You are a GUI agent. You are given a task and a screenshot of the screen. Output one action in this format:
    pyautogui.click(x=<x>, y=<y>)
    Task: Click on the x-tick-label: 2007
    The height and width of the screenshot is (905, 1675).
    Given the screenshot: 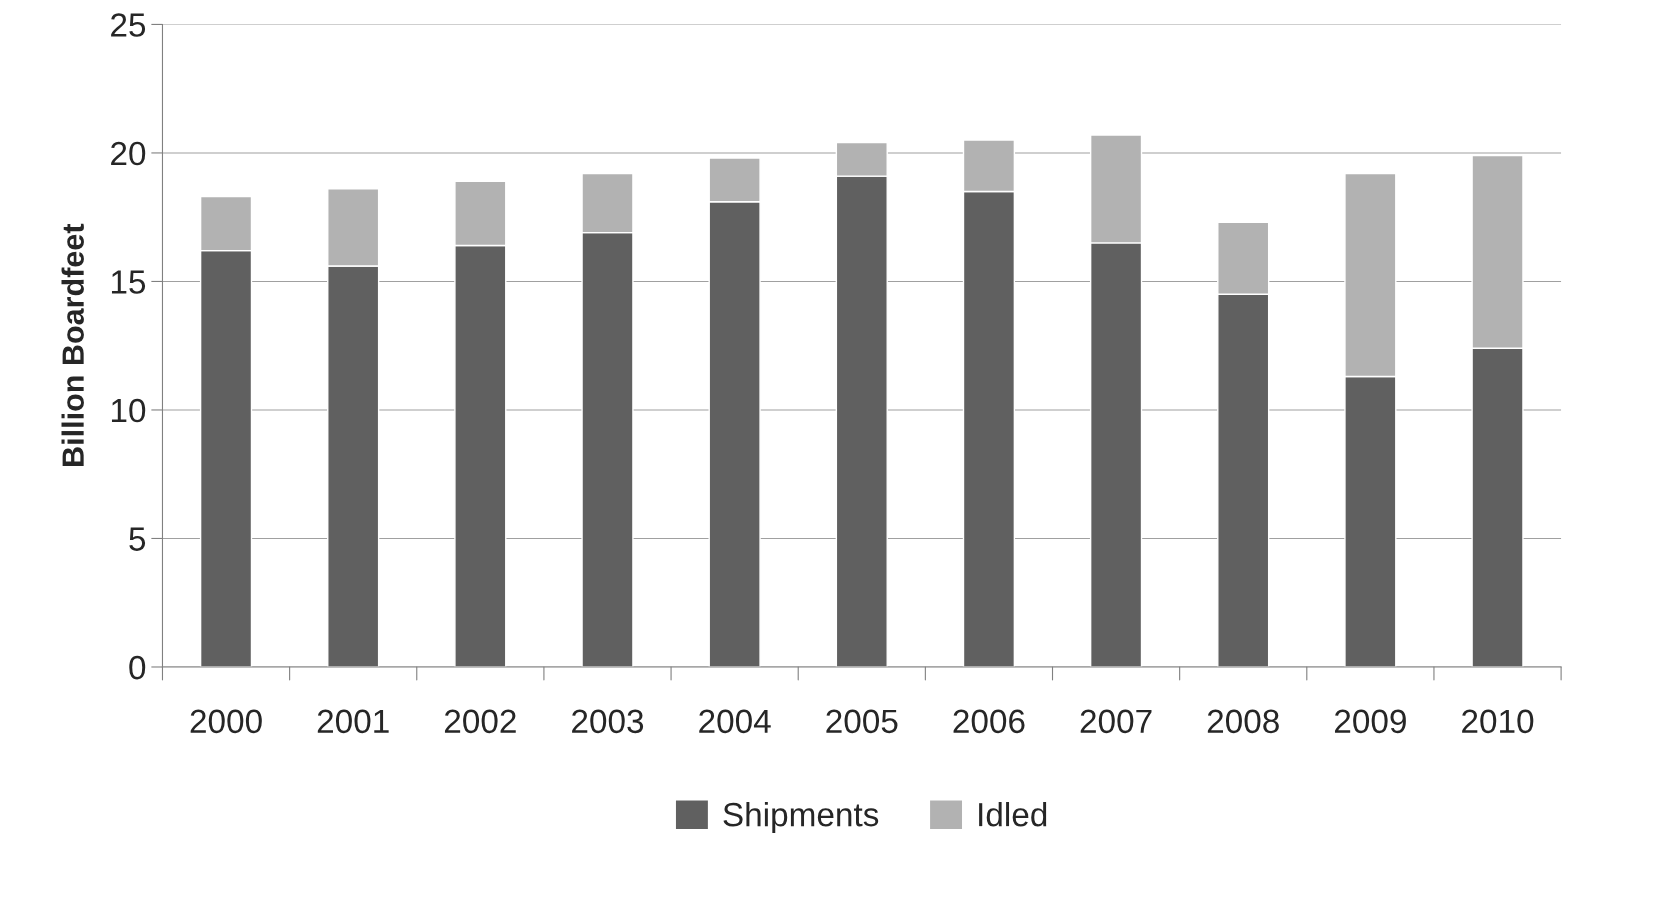 What is the action you would take?
    pyautogui.click(x=1116, y=721)
    